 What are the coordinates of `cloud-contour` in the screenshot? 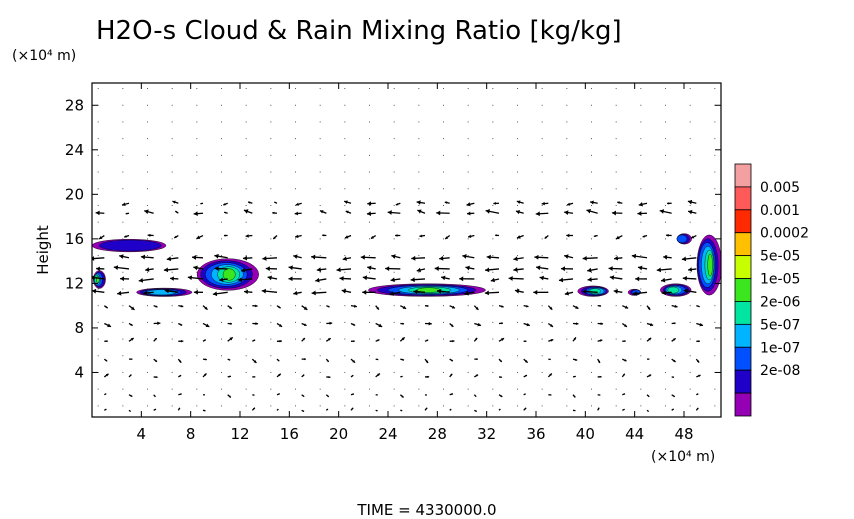 It's located at (595, 291).